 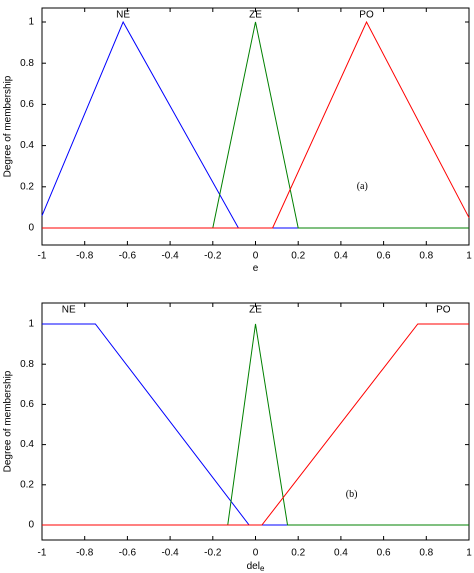 I want to click on x-axis-label: dele, so click(x=256, y=567).